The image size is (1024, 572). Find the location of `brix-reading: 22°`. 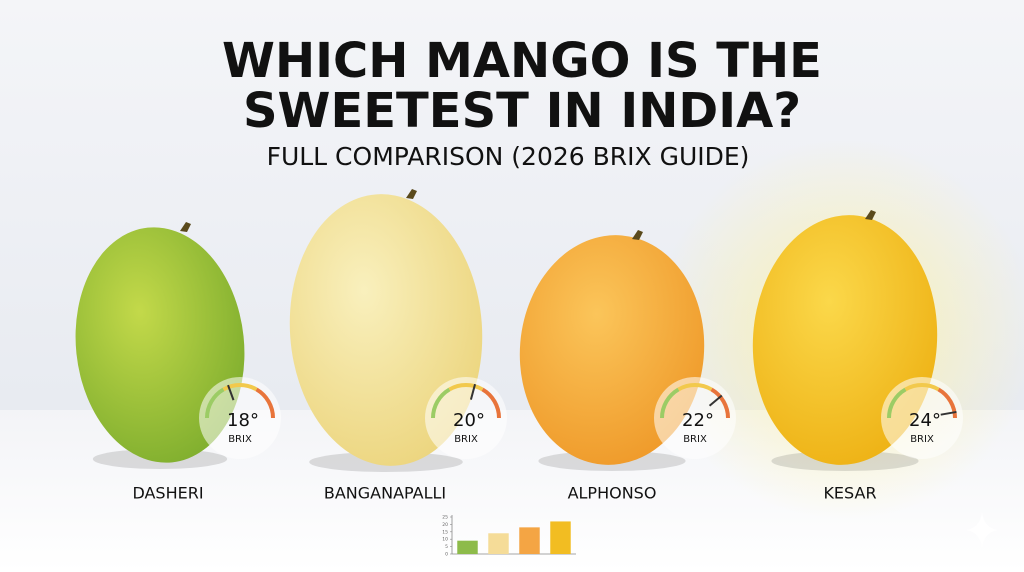

brix-reading: 22° is located at coordinates (698, 420).